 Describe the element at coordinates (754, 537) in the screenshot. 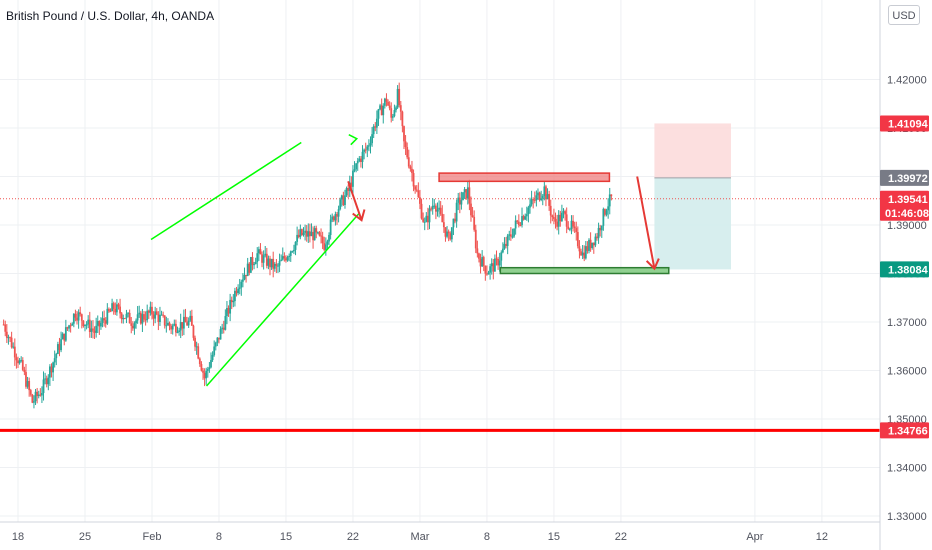

I see `x-tick-label: Apr` at that location.